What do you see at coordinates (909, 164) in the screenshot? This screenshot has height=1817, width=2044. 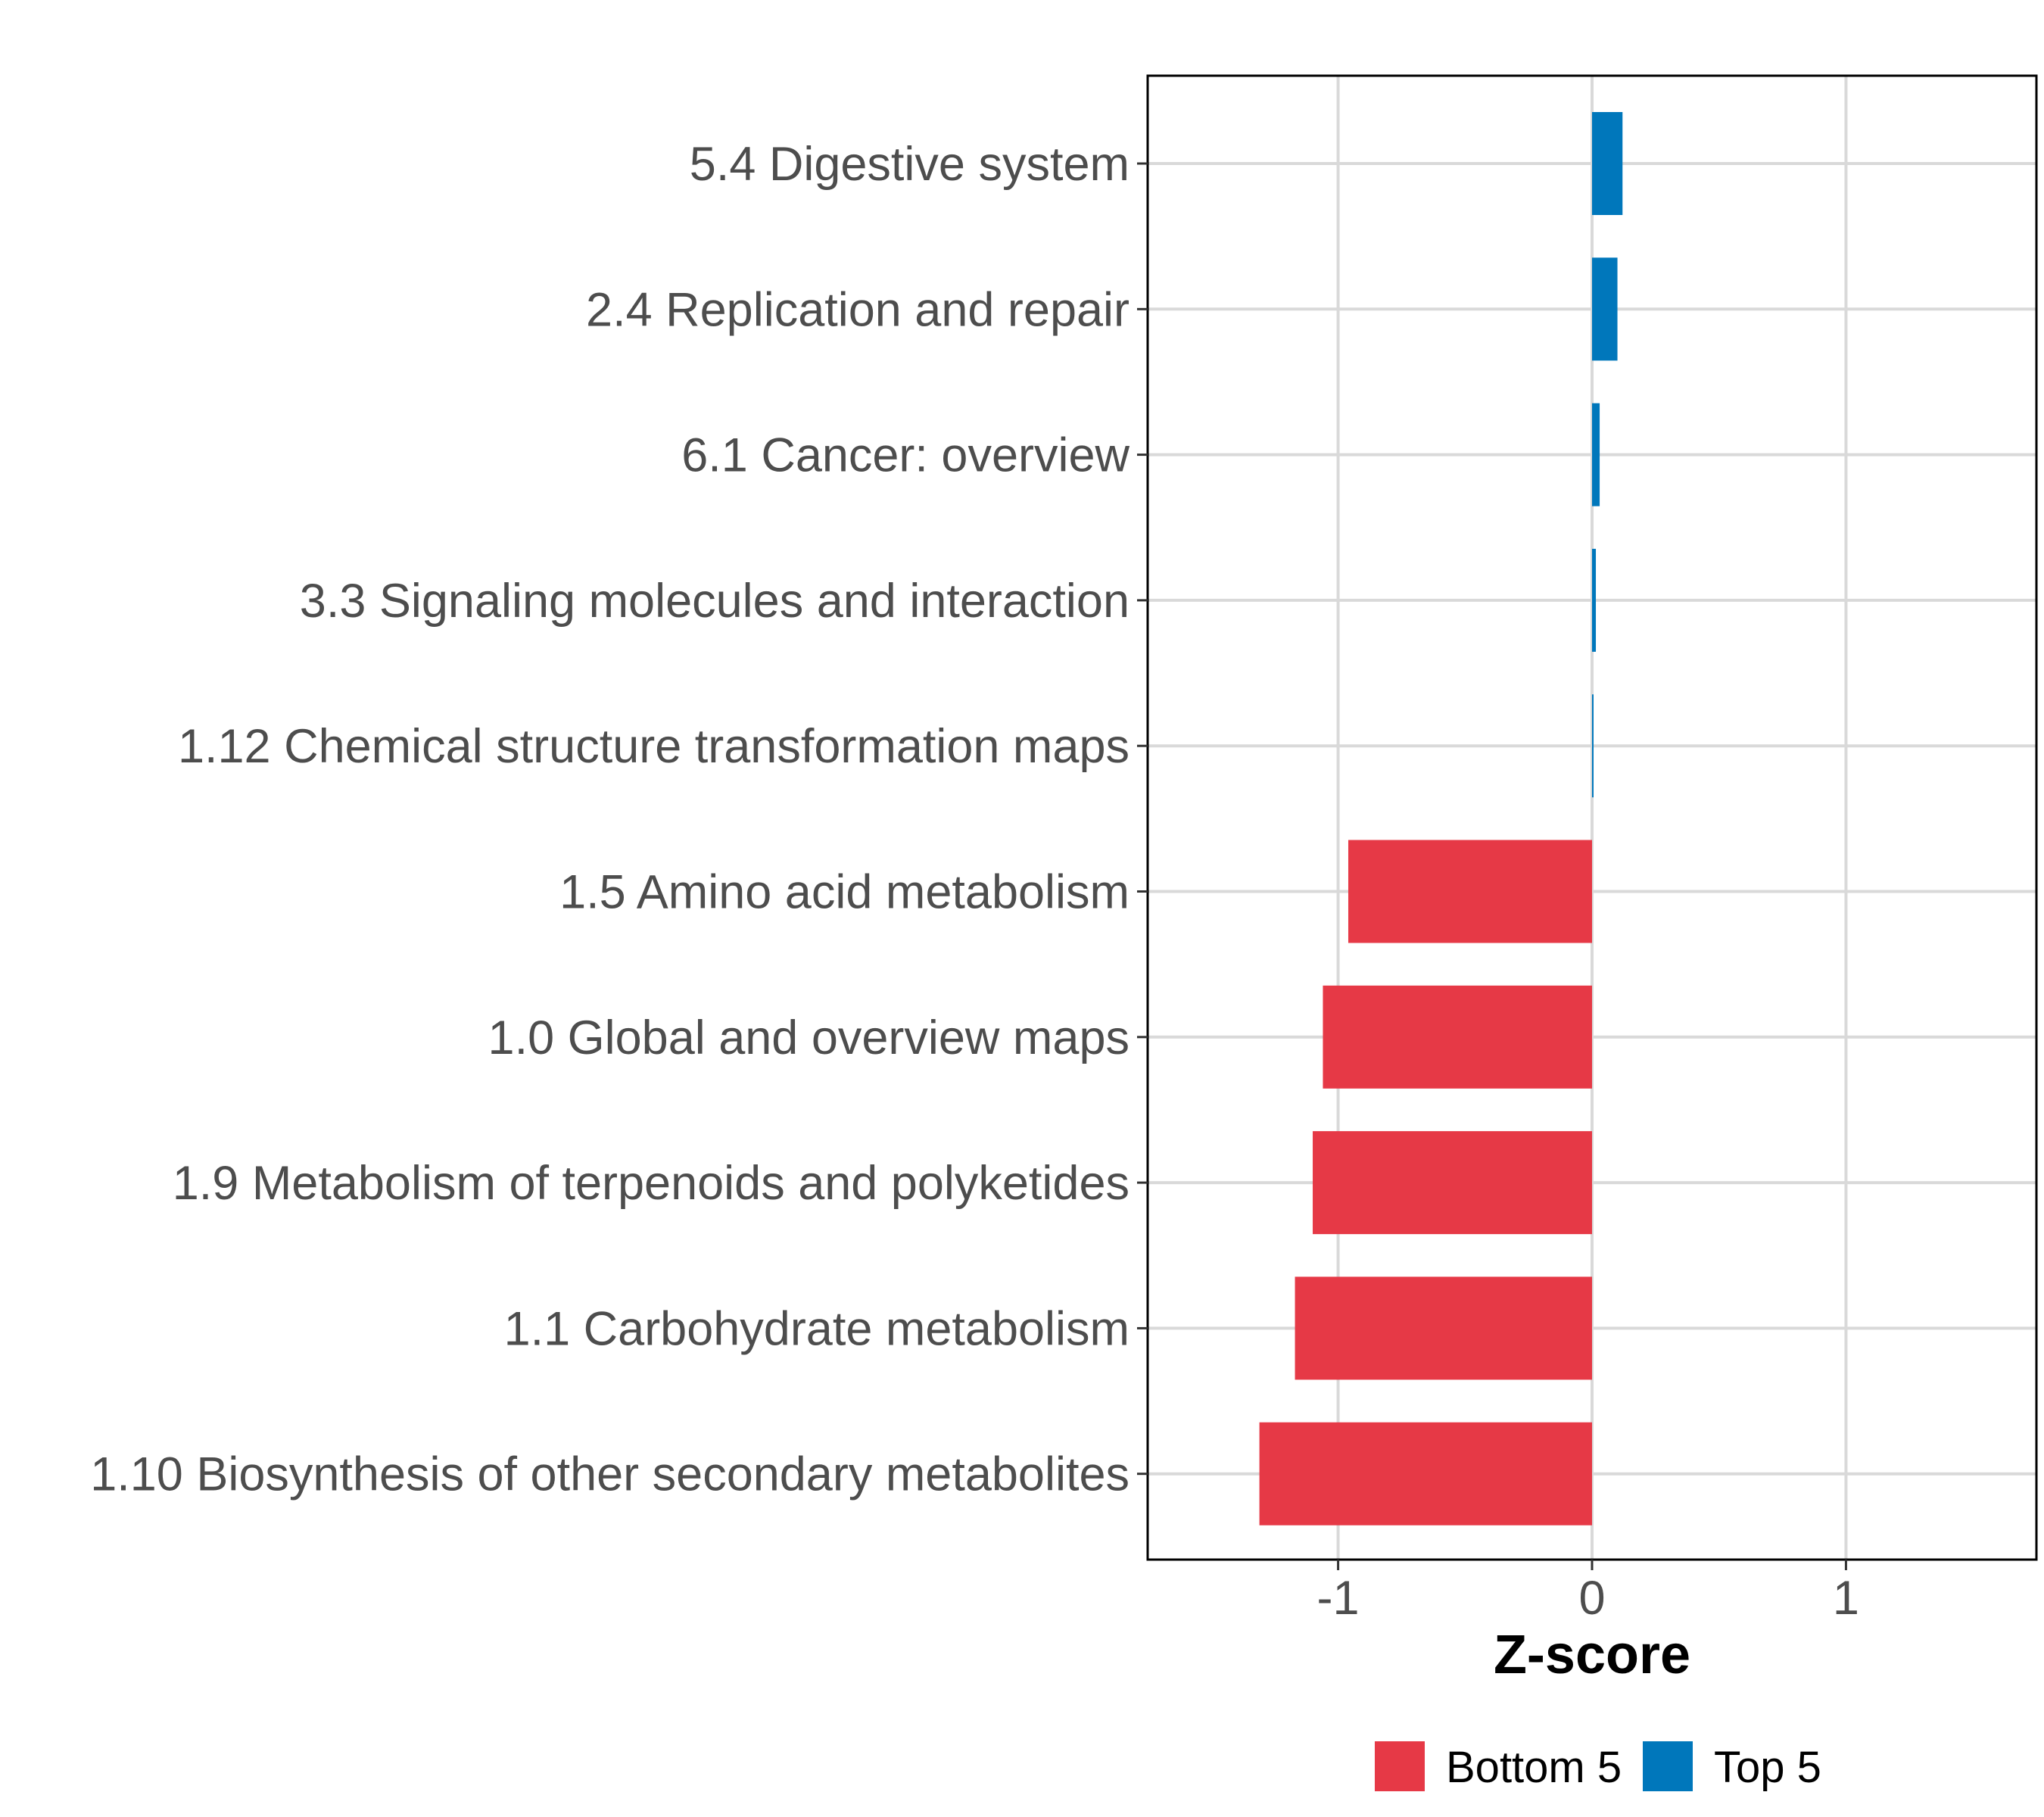 I see `y-tick-label: 5.4 Digestive system` at bounding box center [909, 164].